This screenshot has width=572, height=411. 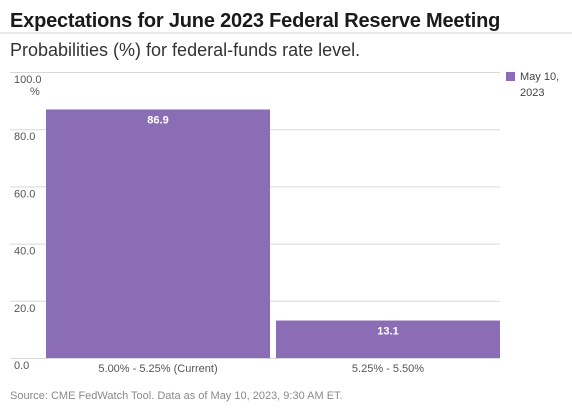 I want to click on y-tick-label: 20.0, so click(x=24, y=309).